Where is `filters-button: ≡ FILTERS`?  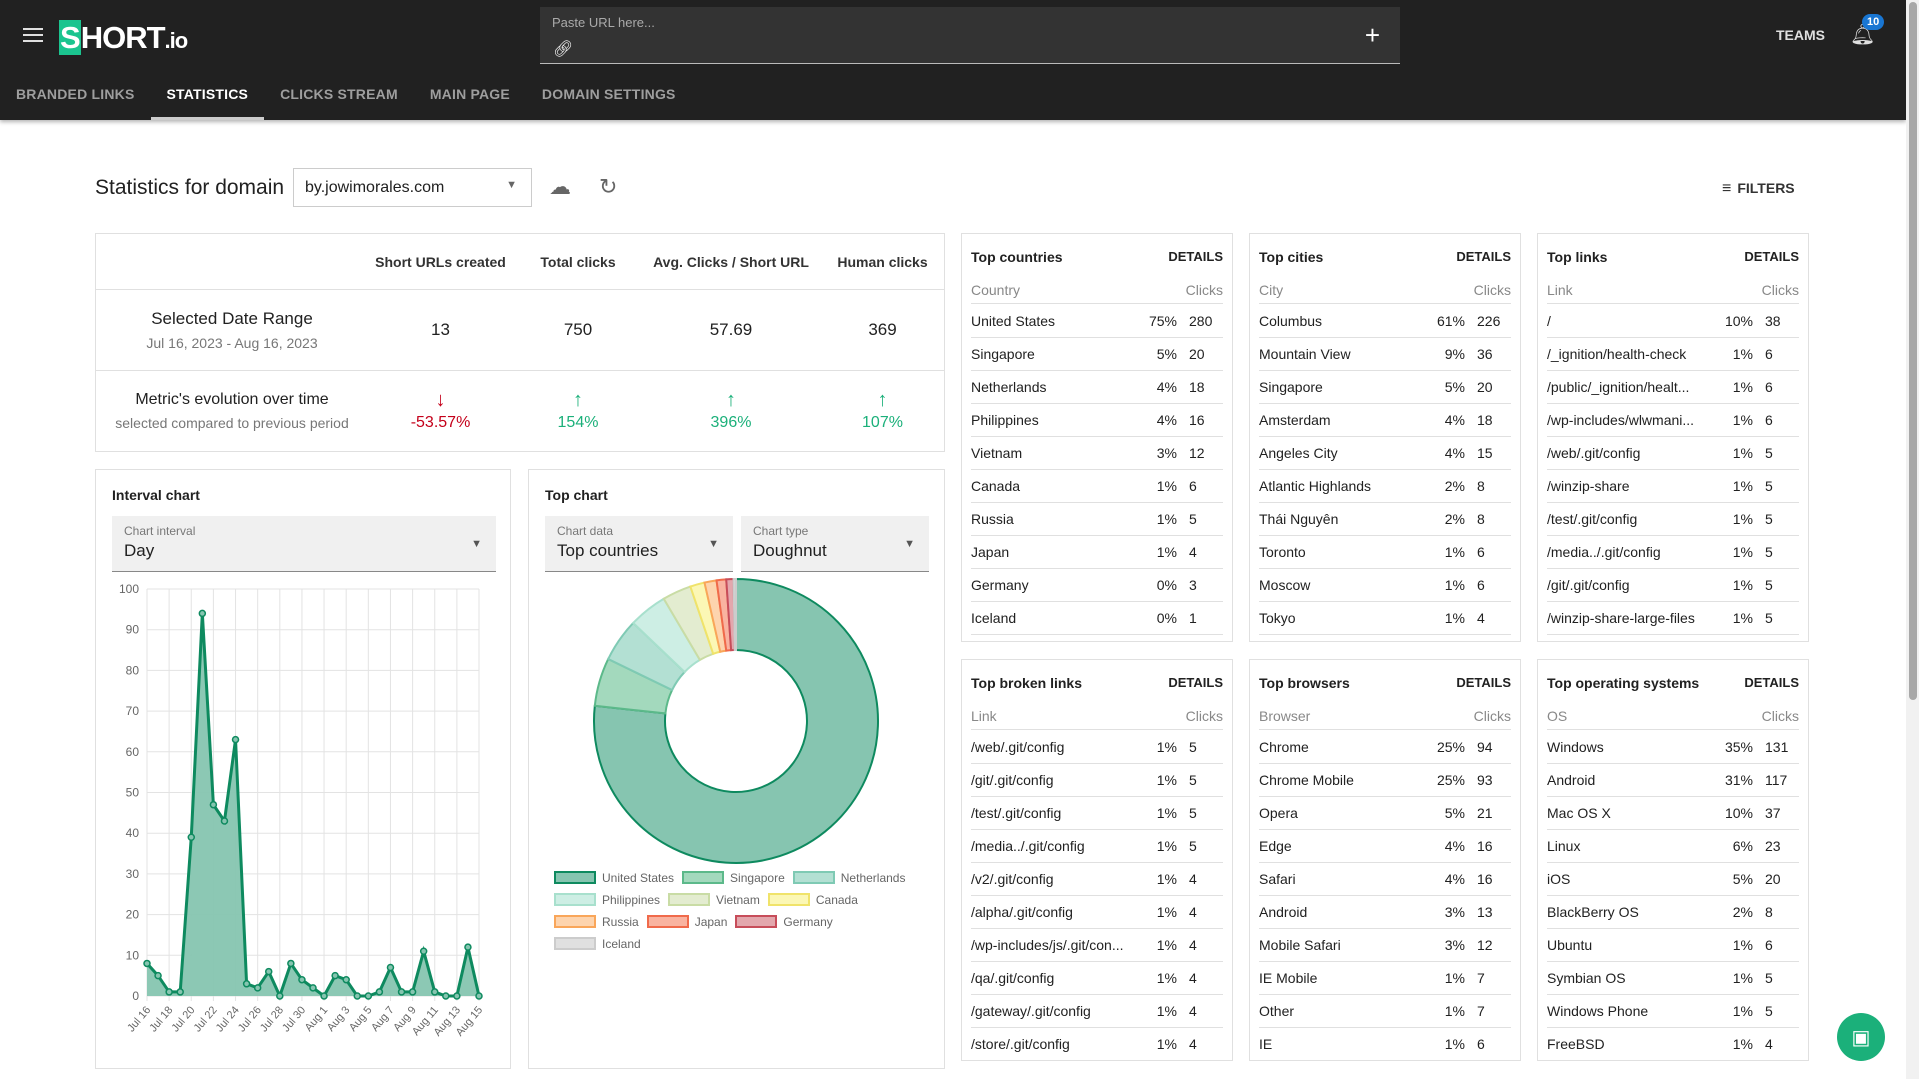 filters-button: ≡ FILTERS is located at coordinates (1758, 189).